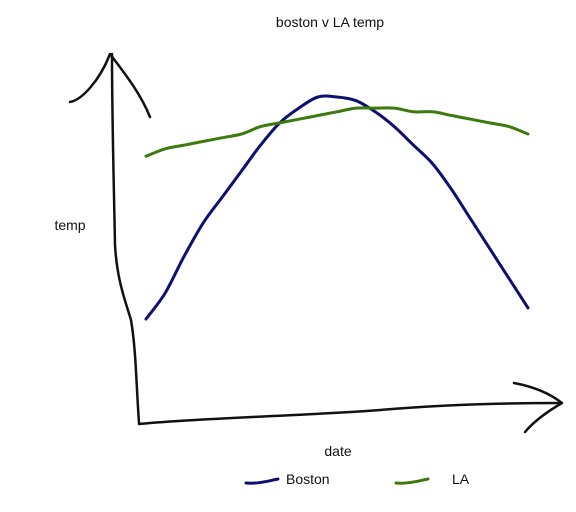 The height and width of the screenshot is (512, 576). I want to click on y-axis-label: temp, so click(69, 225).